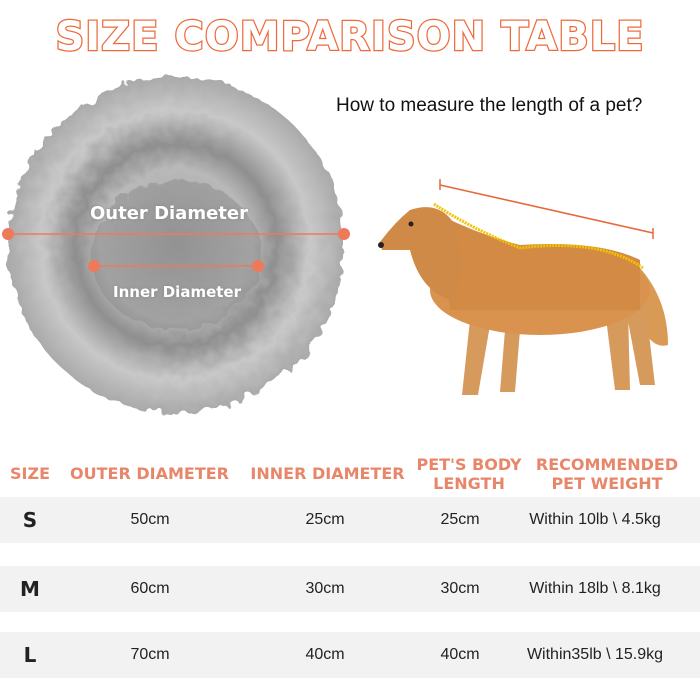 This screenshot has width=700, height=700. I want to click on measure-question: How to measure the length of a pet?, so click(489, 105).